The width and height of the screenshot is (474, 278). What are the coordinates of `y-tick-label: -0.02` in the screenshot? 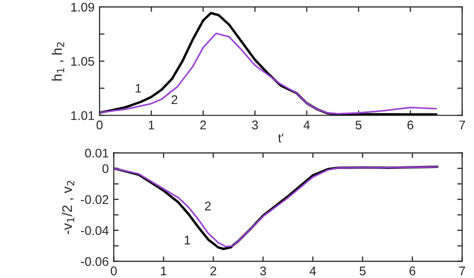 It's located at (94, 199).